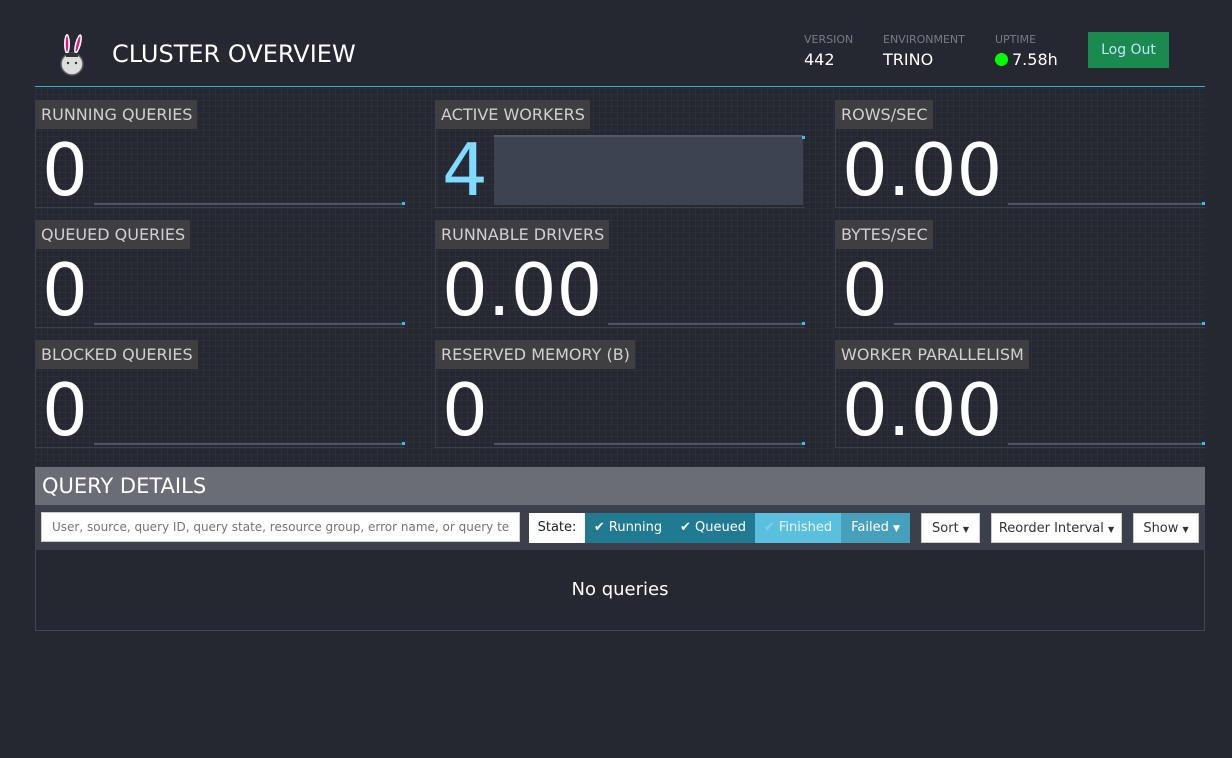 This screenshot has width=1232, height=758. Describe the element at coordinates (465, 170) in the screenshot. I see `metric-value: 4` at that location.